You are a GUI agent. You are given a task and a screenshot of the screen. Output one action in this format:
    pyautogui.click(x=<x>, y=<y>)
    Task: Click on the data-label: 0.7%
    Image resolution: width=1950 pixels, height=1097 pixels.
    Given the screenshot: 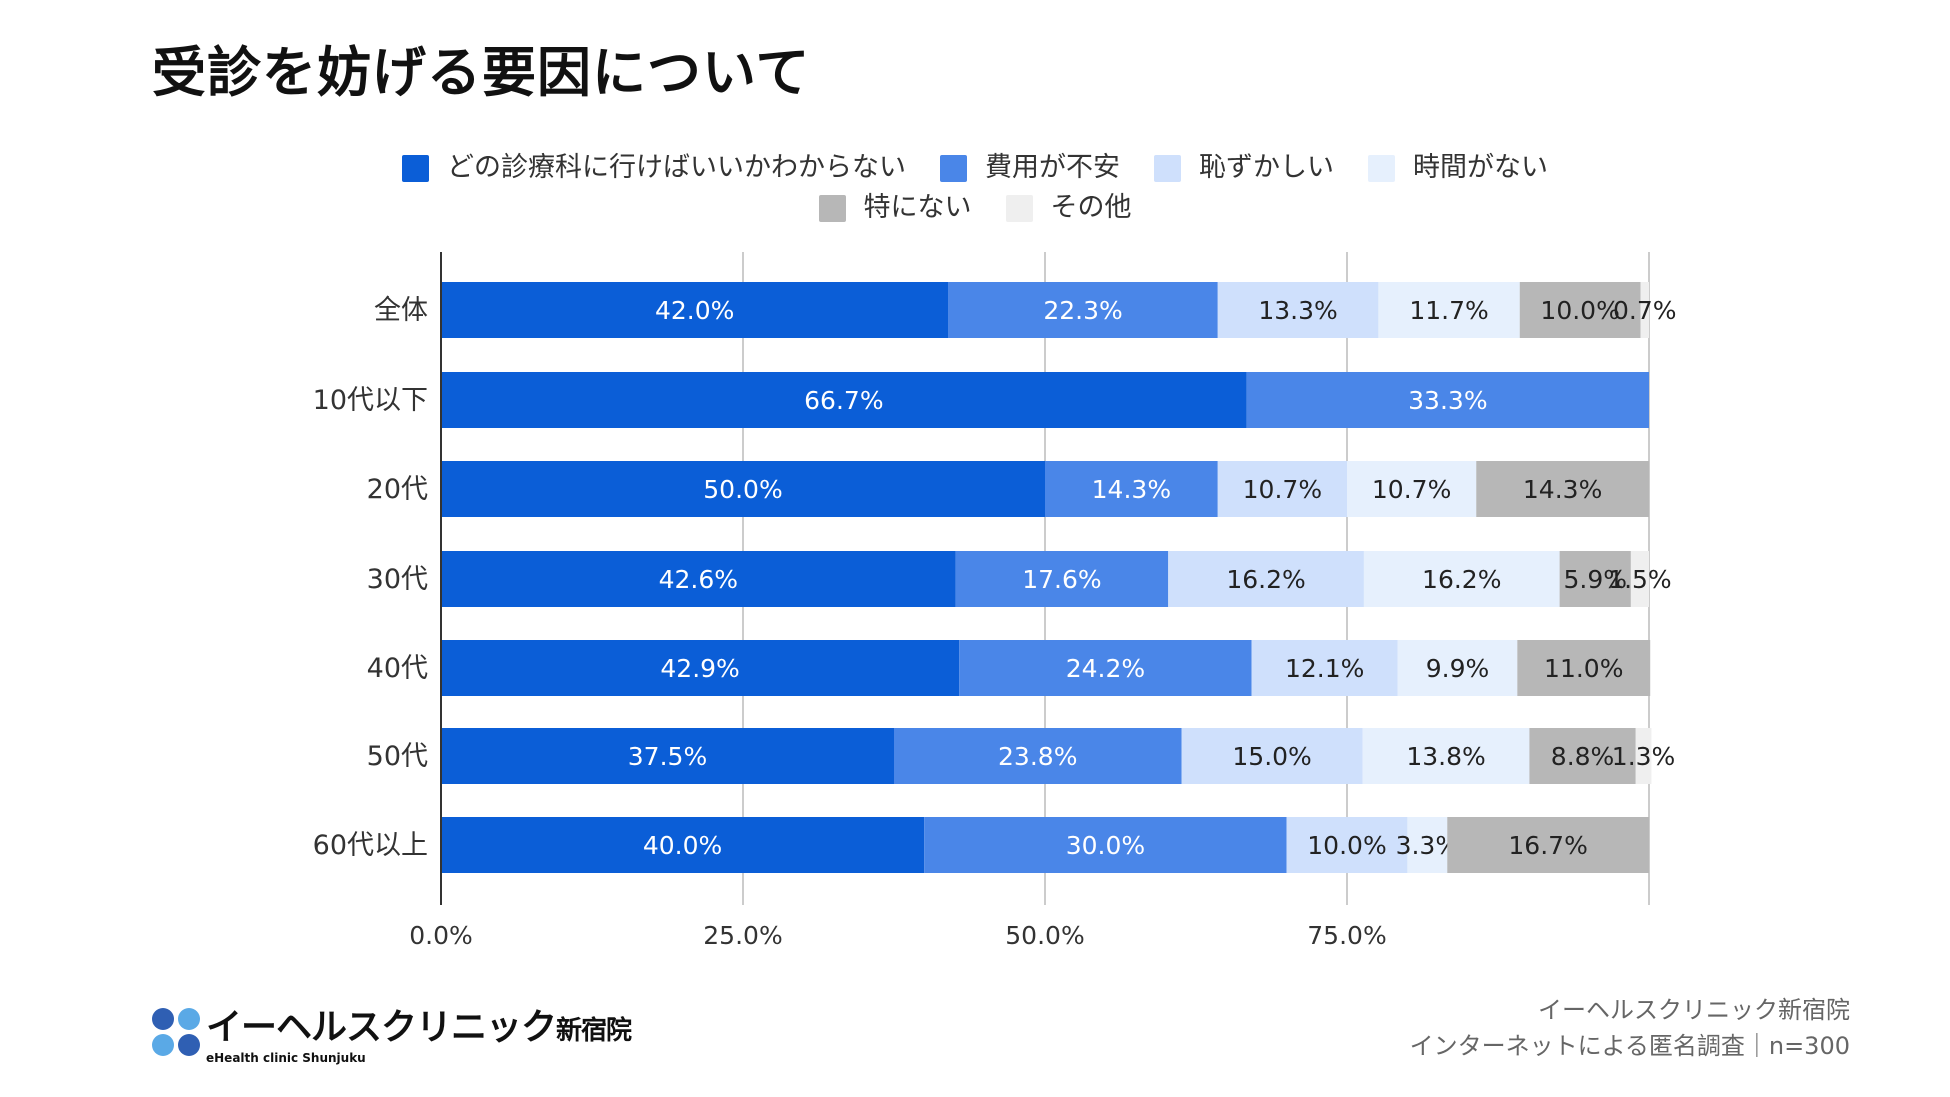 What is the action you would take?
    pyautogui.click(x=1645, y=310)
    